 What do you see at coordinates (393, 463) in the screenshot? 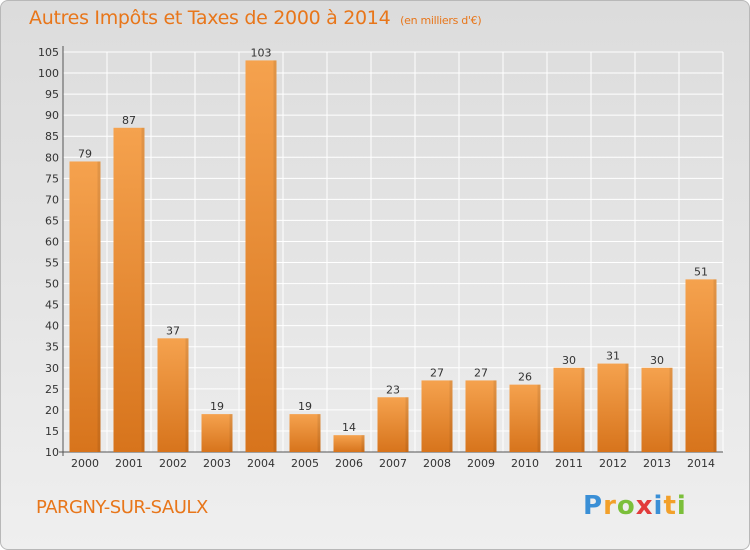
I see `x-tick-label: 2007` at bounding box center [393, 463].